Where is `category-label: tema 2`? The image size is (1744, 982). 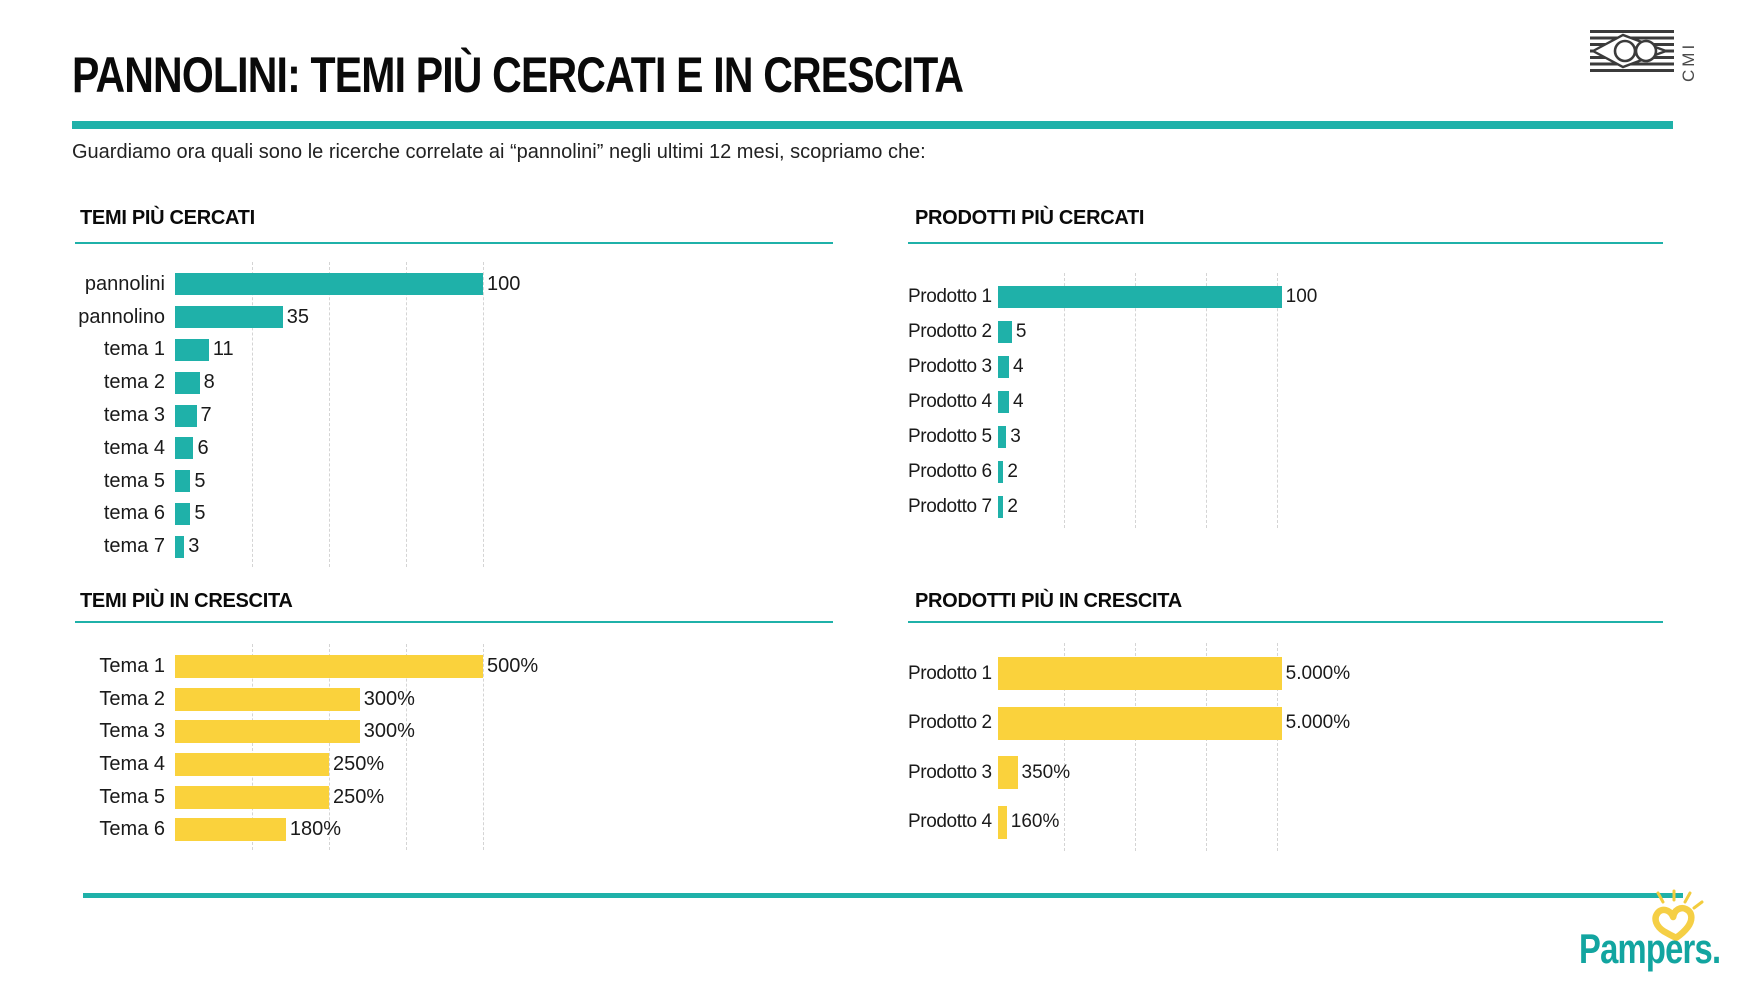
category-label: tema 2 is located at coordinates (134, 382).